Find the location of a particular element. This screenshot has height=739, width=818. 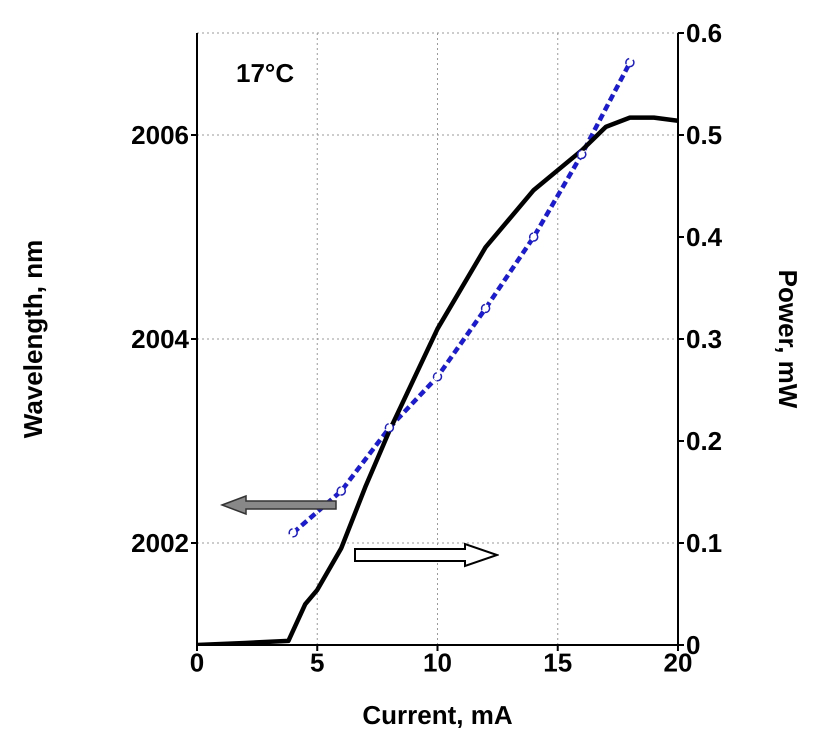

y2-tick-label: 0.3 is located at coordinates (704, 339).